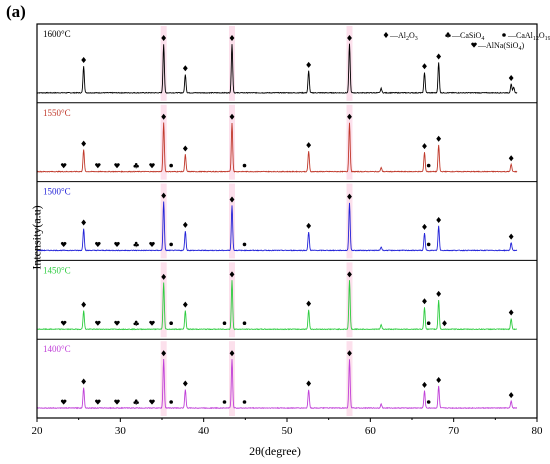 This screenshot has height=464, width=550. Describe the element at coordinates (467, 36) in the screenshot. I see `legend-item-club: —CaSiO4` at that location.